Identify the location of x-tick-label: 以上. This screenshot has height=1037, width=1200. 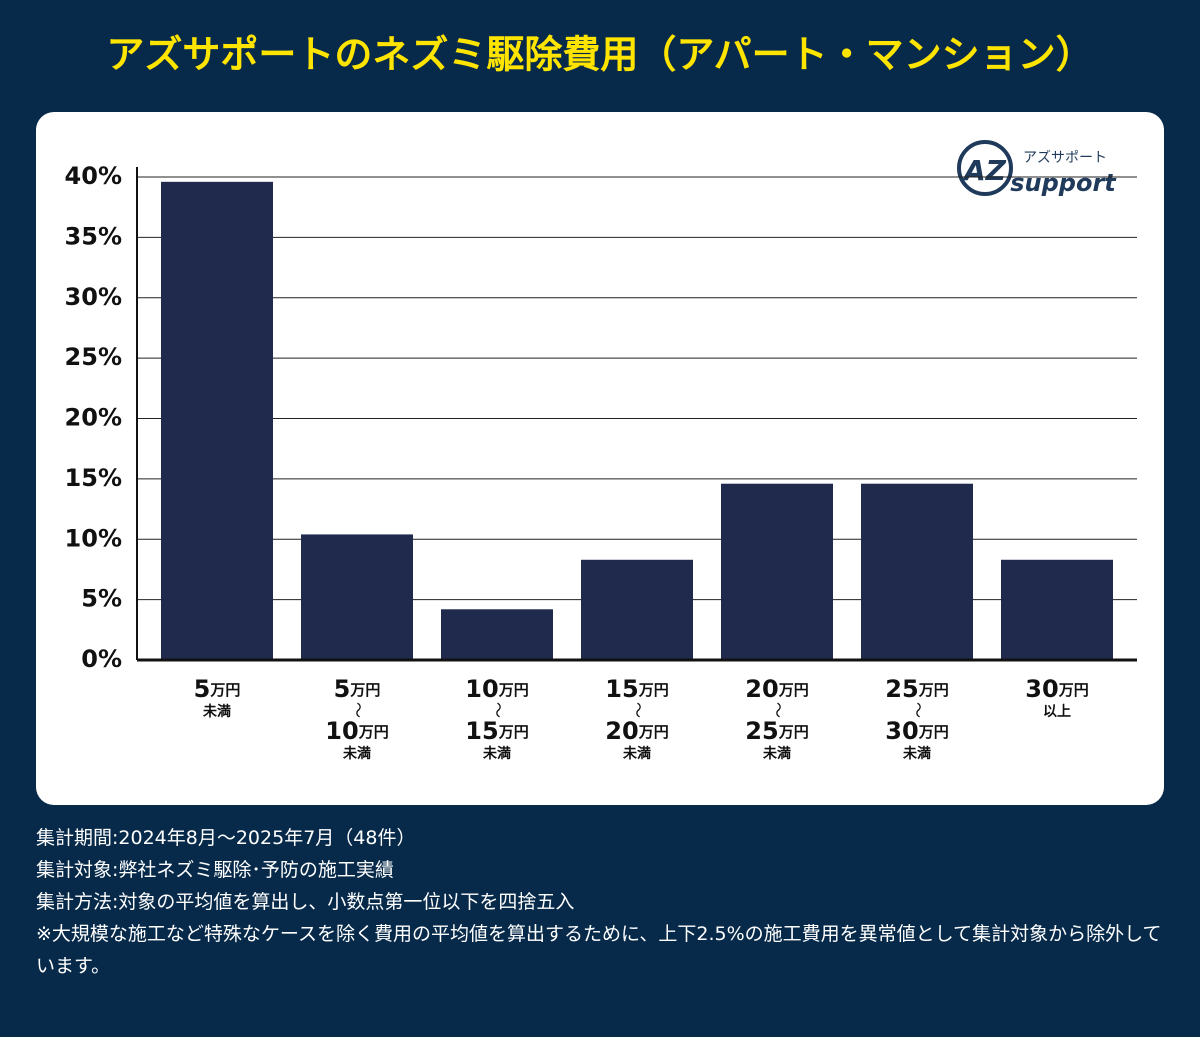
(1057, 712).